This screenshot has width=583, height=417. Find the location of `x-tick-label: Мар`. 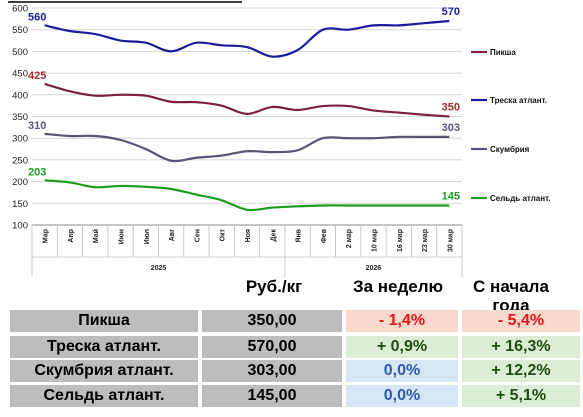

x-tick-label: Мар is located at coordinates (46, 236).